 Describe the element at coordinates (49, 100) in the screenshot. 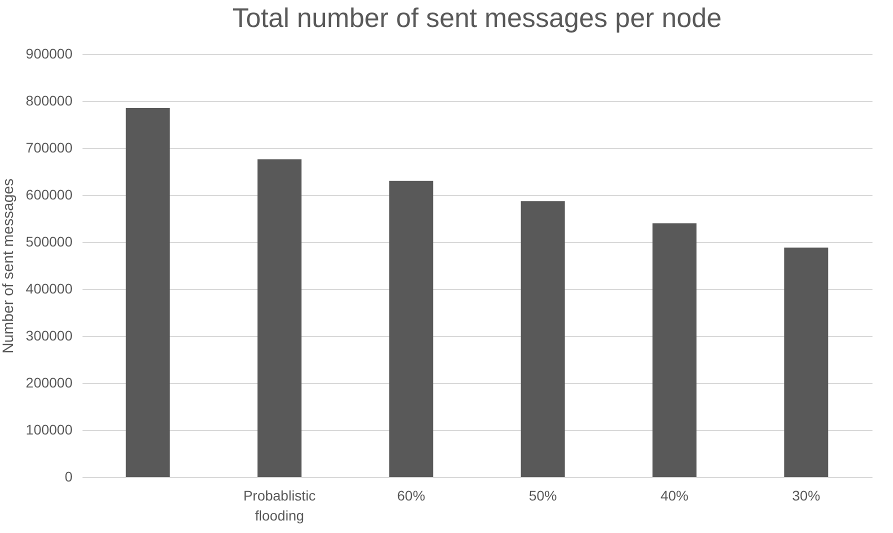

I see `y-tick-label: 800000` at that location.